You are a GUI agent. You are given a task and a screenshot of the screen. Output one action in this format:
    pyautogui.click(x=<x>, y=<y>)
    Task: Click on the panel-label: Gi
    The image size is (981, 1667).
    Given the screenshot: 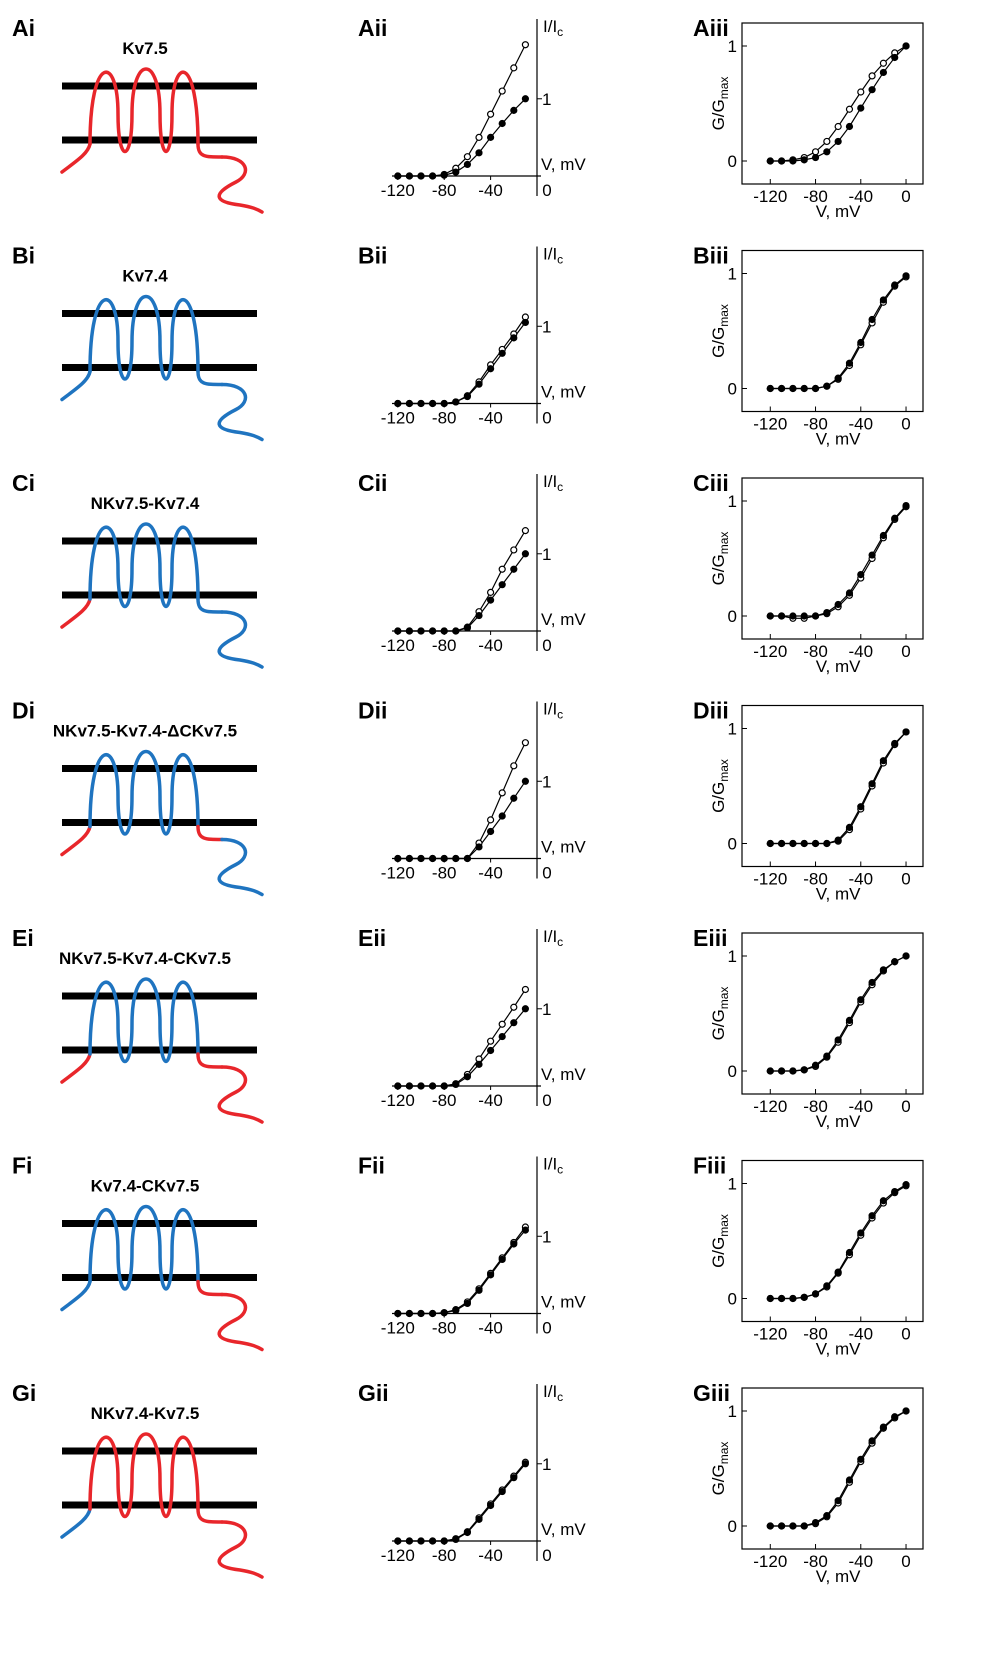 What is the action you would take?
    pyautogui.click(x=24, y=1393)
    